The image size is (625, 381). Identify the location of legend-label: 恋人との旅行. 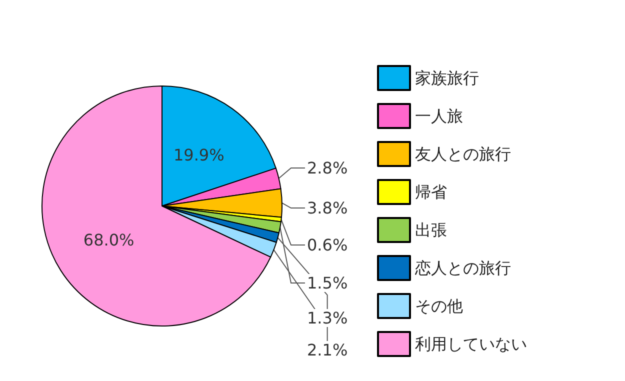
(462, 268).